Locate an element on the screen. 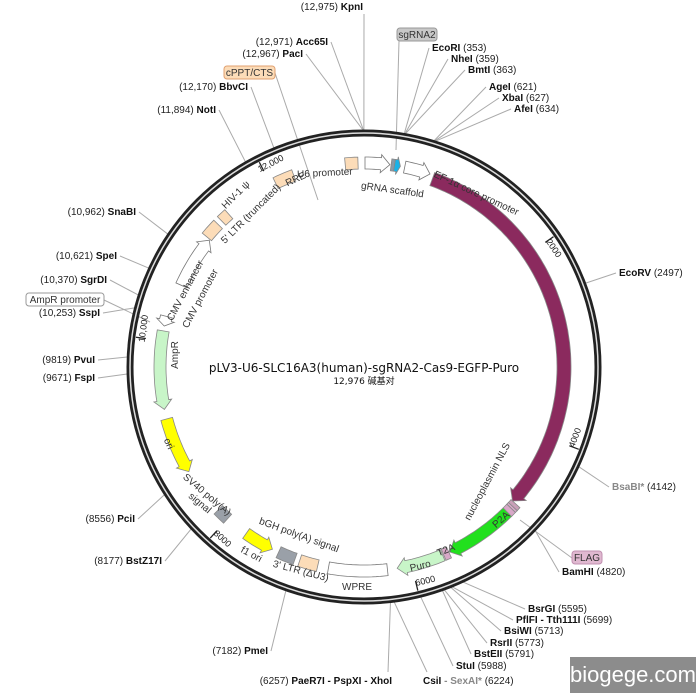 This screenshot has height=700, width=700. site-label-bstz17i: (8177) BstZ17I is located at coordinates (128, 561).